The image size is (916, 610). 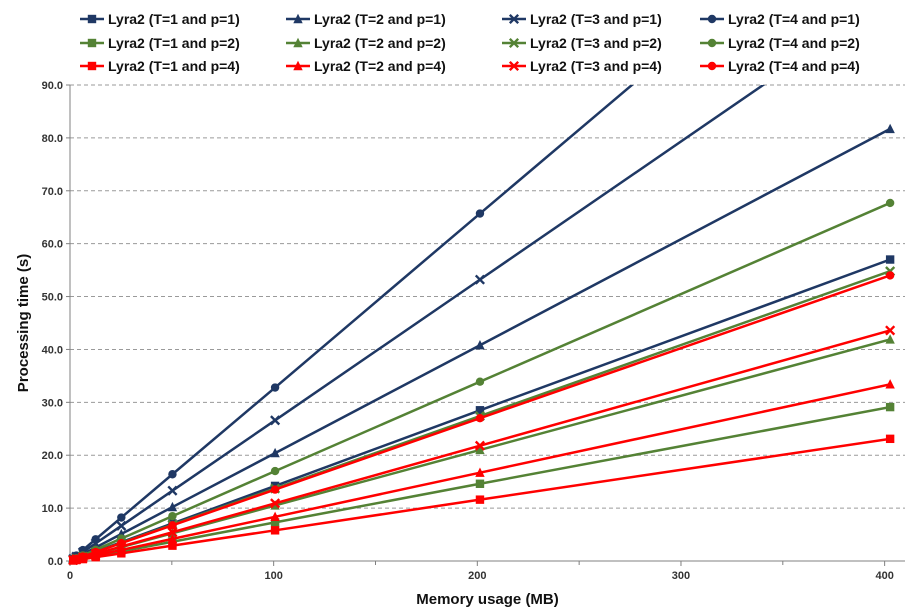 I want to click on legend-item: Lyra2 (T=1 and p=4), so click(x=160, y=66).